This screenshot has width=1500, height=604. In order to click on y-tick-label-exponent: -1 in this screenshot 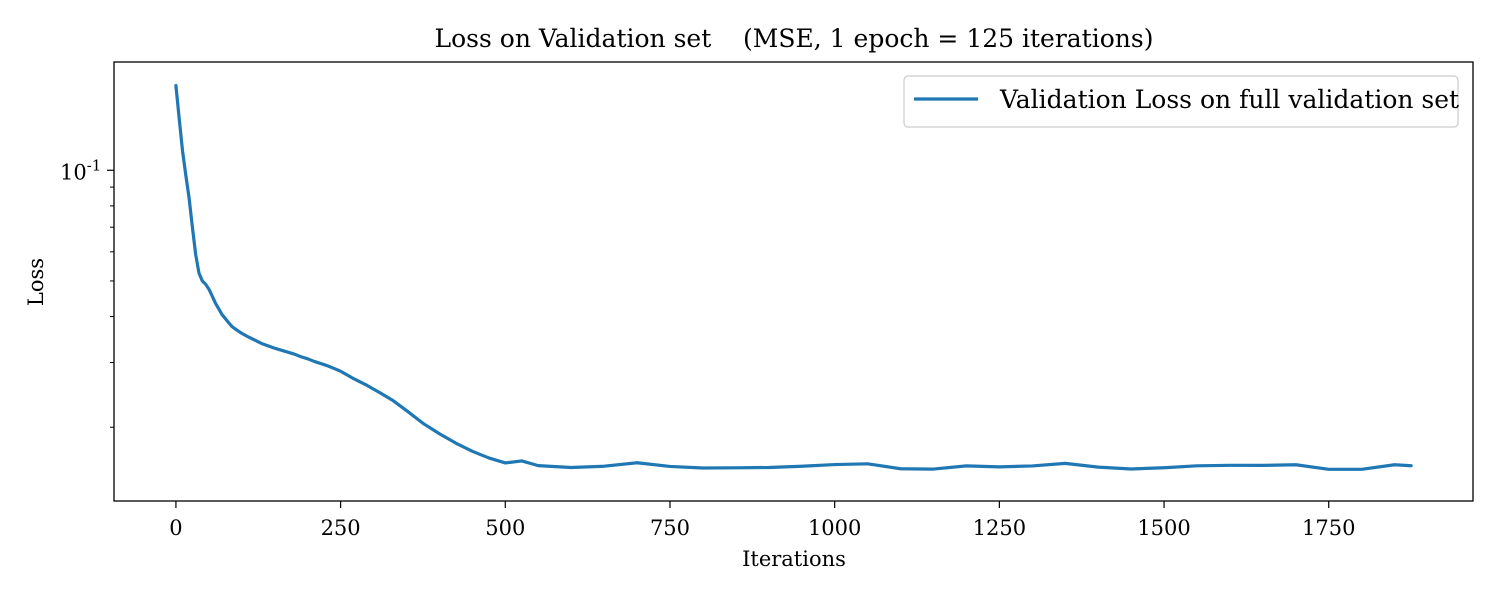, I will do `click(94, 165)`.